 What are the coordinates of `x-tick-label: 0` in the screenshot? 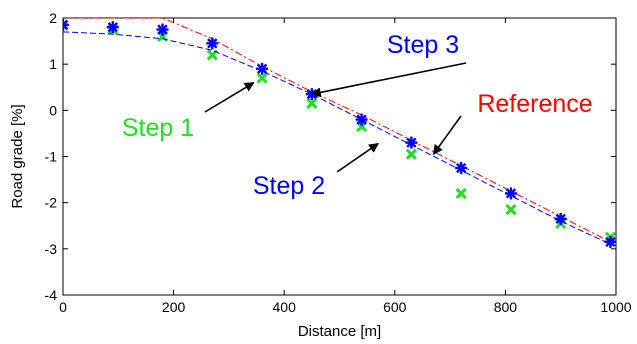 It's located at (63, 307).